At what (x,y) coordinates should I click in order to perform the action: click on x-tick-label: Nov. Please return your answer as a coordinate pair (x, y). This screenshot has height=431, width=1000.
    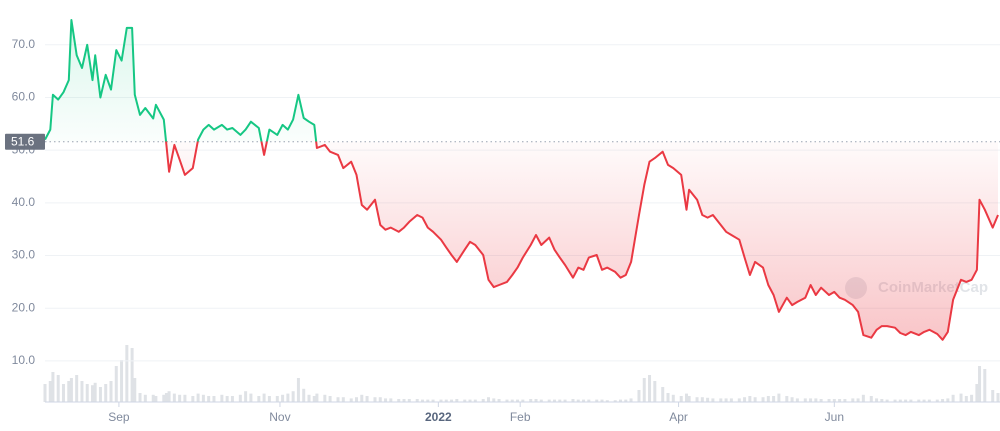
    Looking at the image, I should click on (279, 417).